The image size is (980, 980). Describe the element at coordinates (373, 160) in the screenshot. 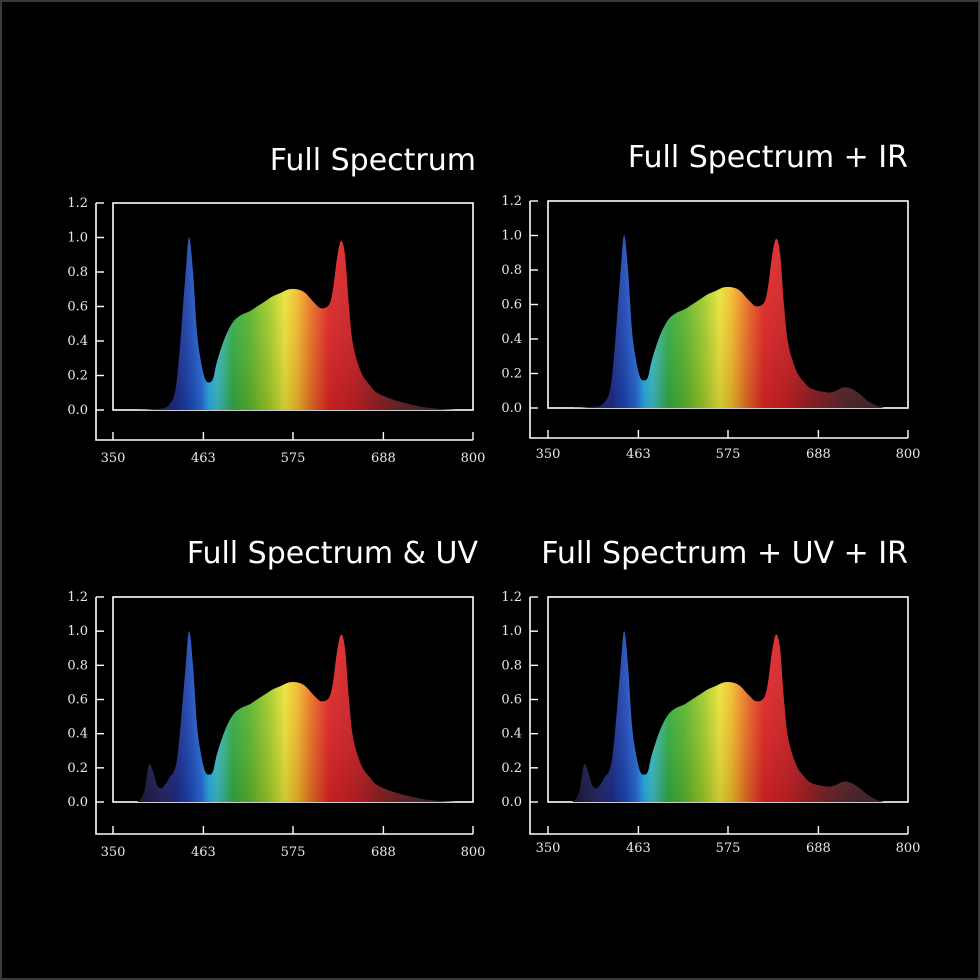

I see `chart-title: Full Spectrum` at that location.